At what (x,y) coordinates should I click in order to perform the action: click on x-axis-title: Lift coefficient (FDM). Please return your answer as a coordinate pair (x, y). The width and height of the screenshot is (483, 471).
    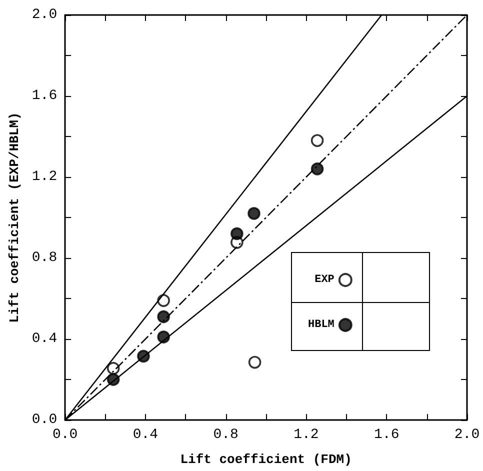
    Looking at the image, I should click on (266, 459).